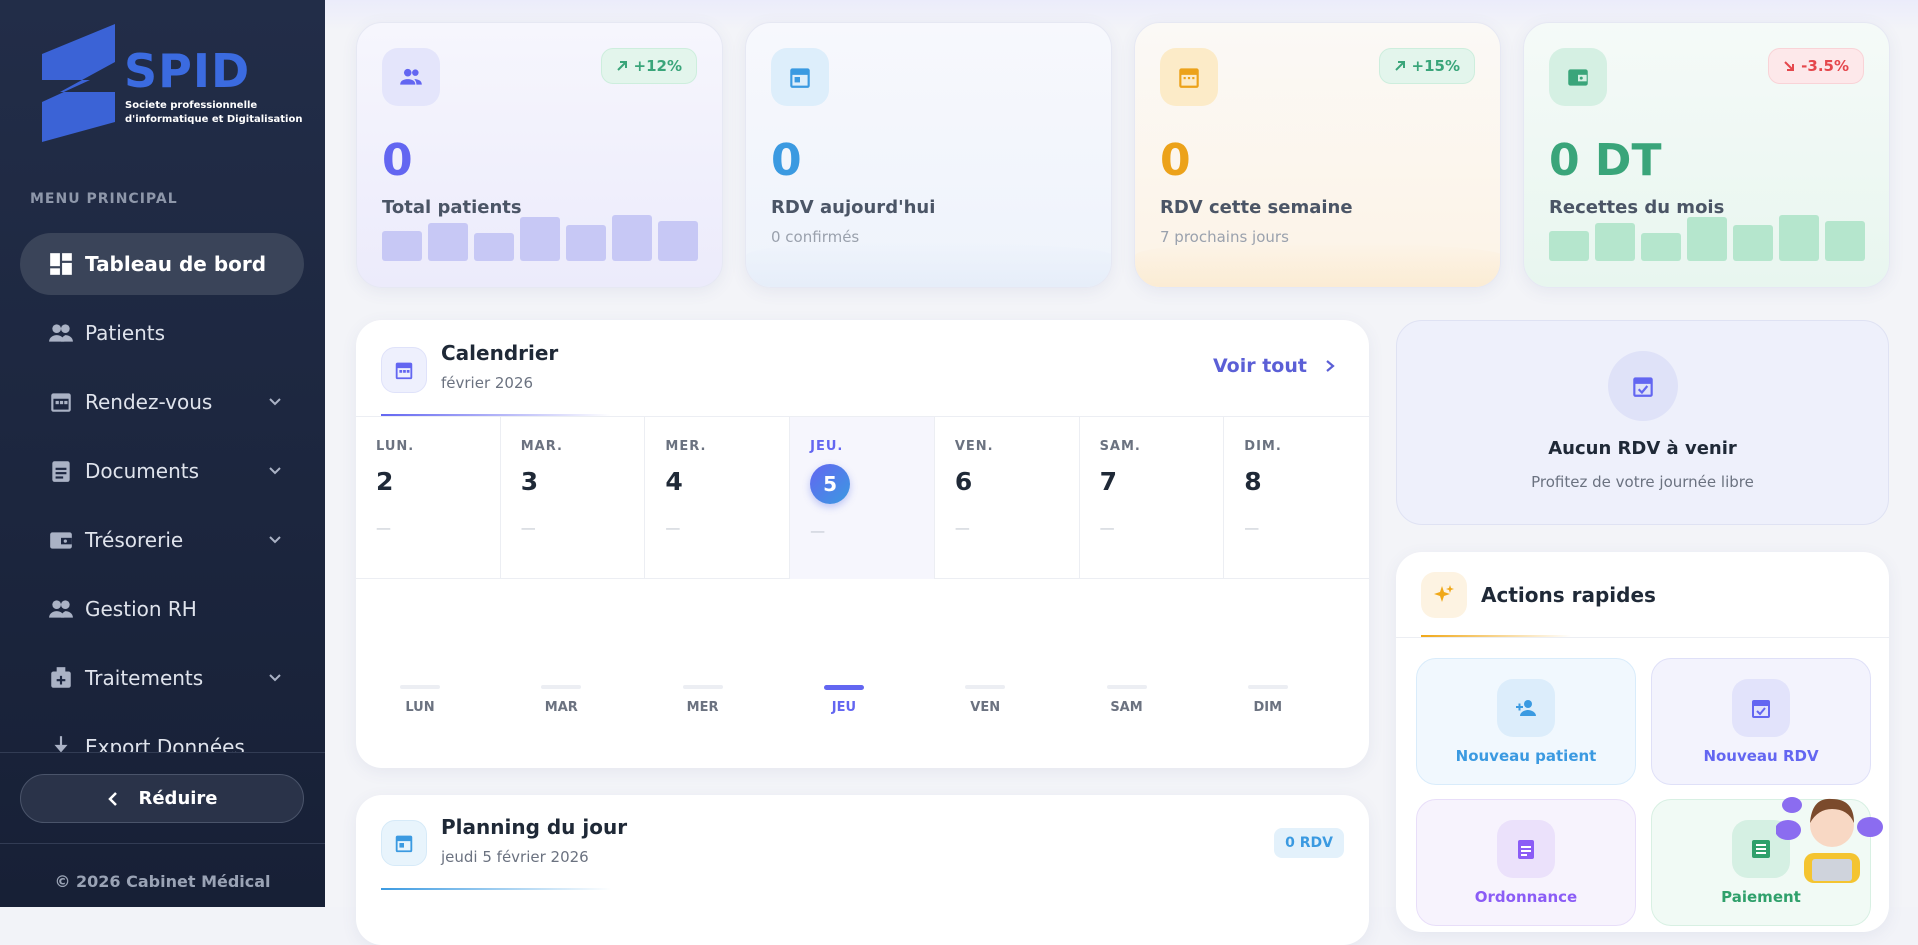 Image resolution: width=1918 pixels, height=945 pixels. What do you see at coordinates (1831, 831) in the screenshot?
I see `assistant-avatar` at bounding box center [1831, 831].